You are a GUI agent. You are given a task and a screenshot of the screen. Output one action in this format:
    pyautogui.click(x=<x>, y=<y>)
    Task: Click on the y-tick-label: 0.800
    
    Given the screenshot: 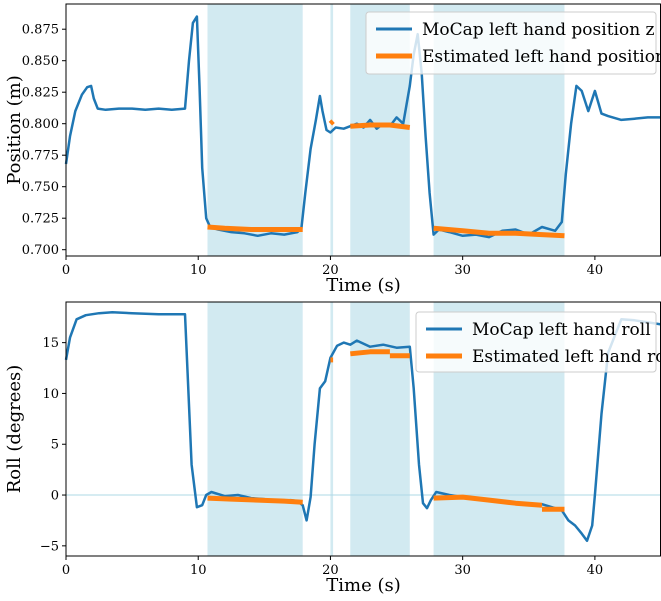 What is the action you would take?
    pyautogui.click(x=40, y=124)
    